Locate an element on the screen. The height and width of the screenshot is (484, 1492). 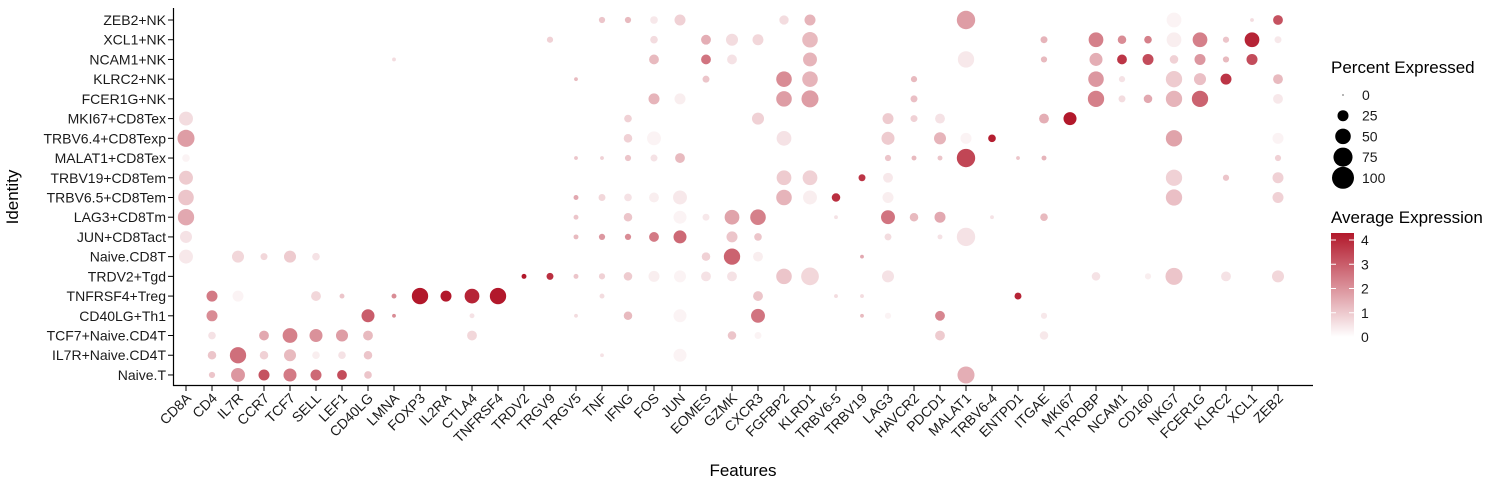
color-legend: Average Expression 4 3 2 1 0 is located at coordinates (1407, 276).